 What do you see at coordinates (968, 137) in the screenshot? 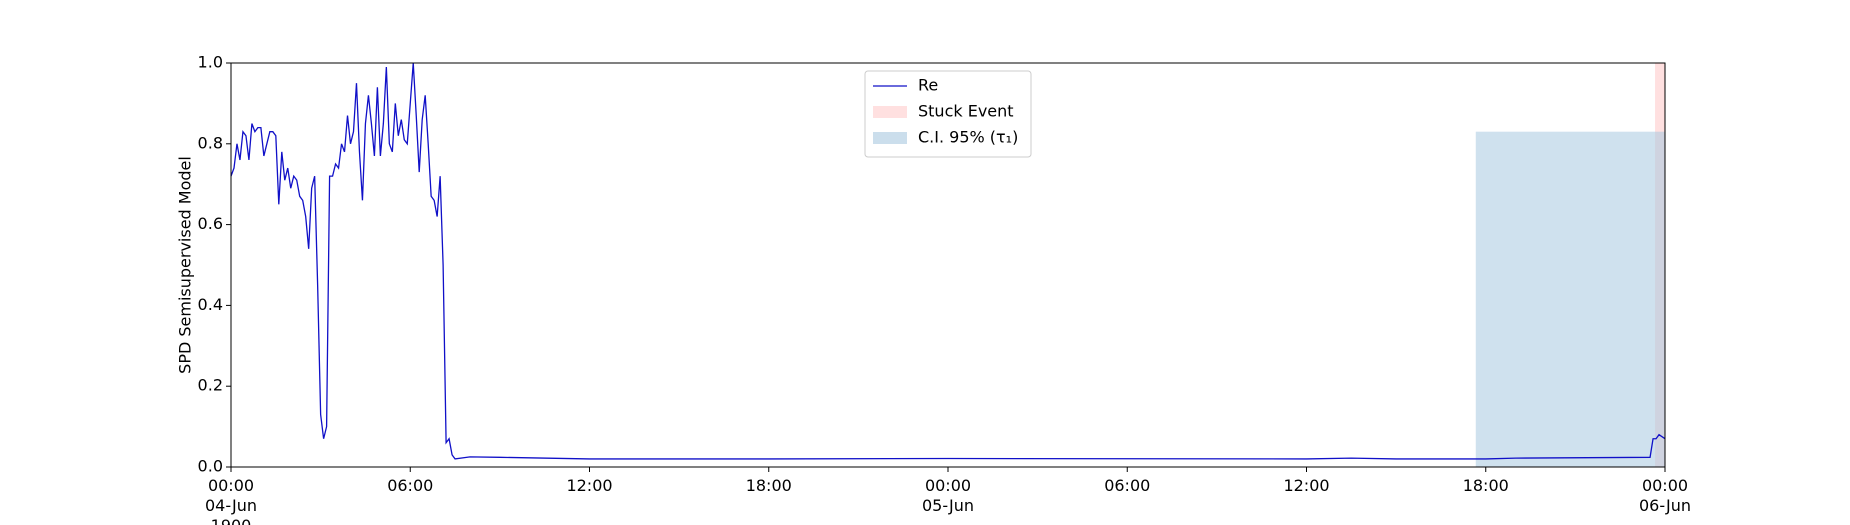
I see `legend-label: C.I. 95% (τ₁)` at bounding box center [968, 137].